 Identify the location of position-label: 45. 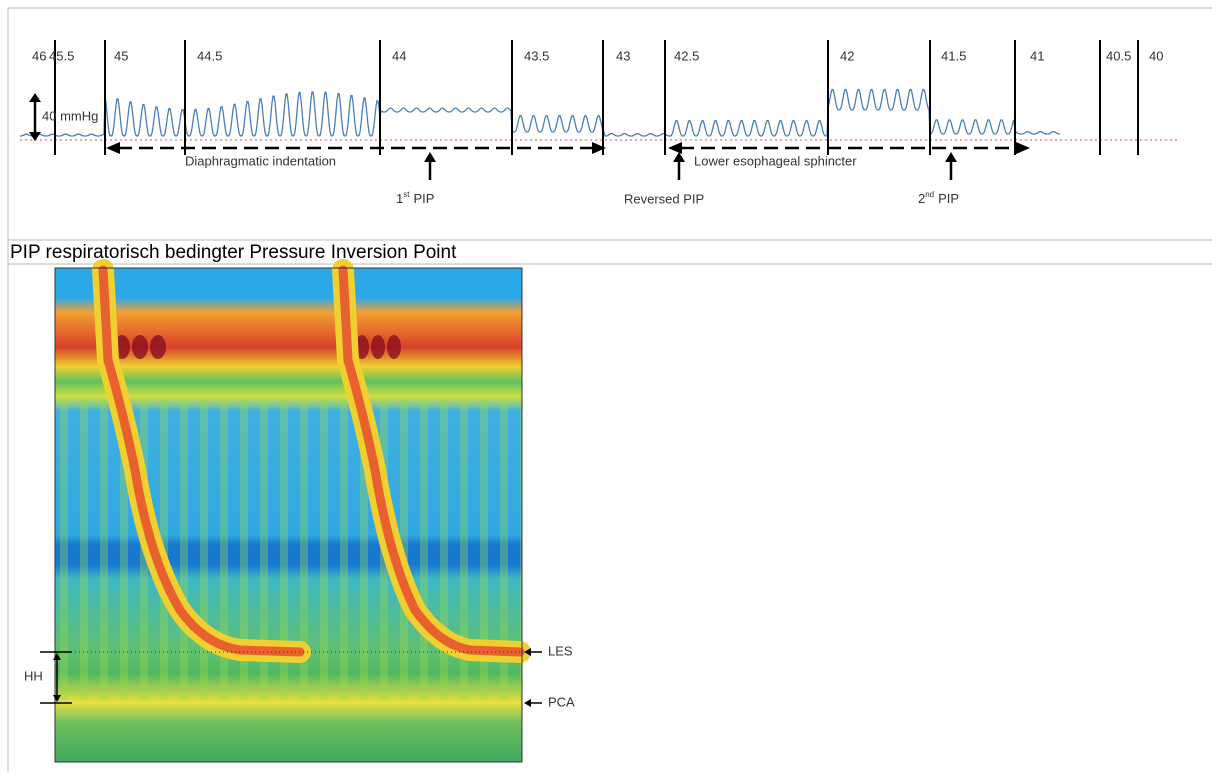
(121, 55).